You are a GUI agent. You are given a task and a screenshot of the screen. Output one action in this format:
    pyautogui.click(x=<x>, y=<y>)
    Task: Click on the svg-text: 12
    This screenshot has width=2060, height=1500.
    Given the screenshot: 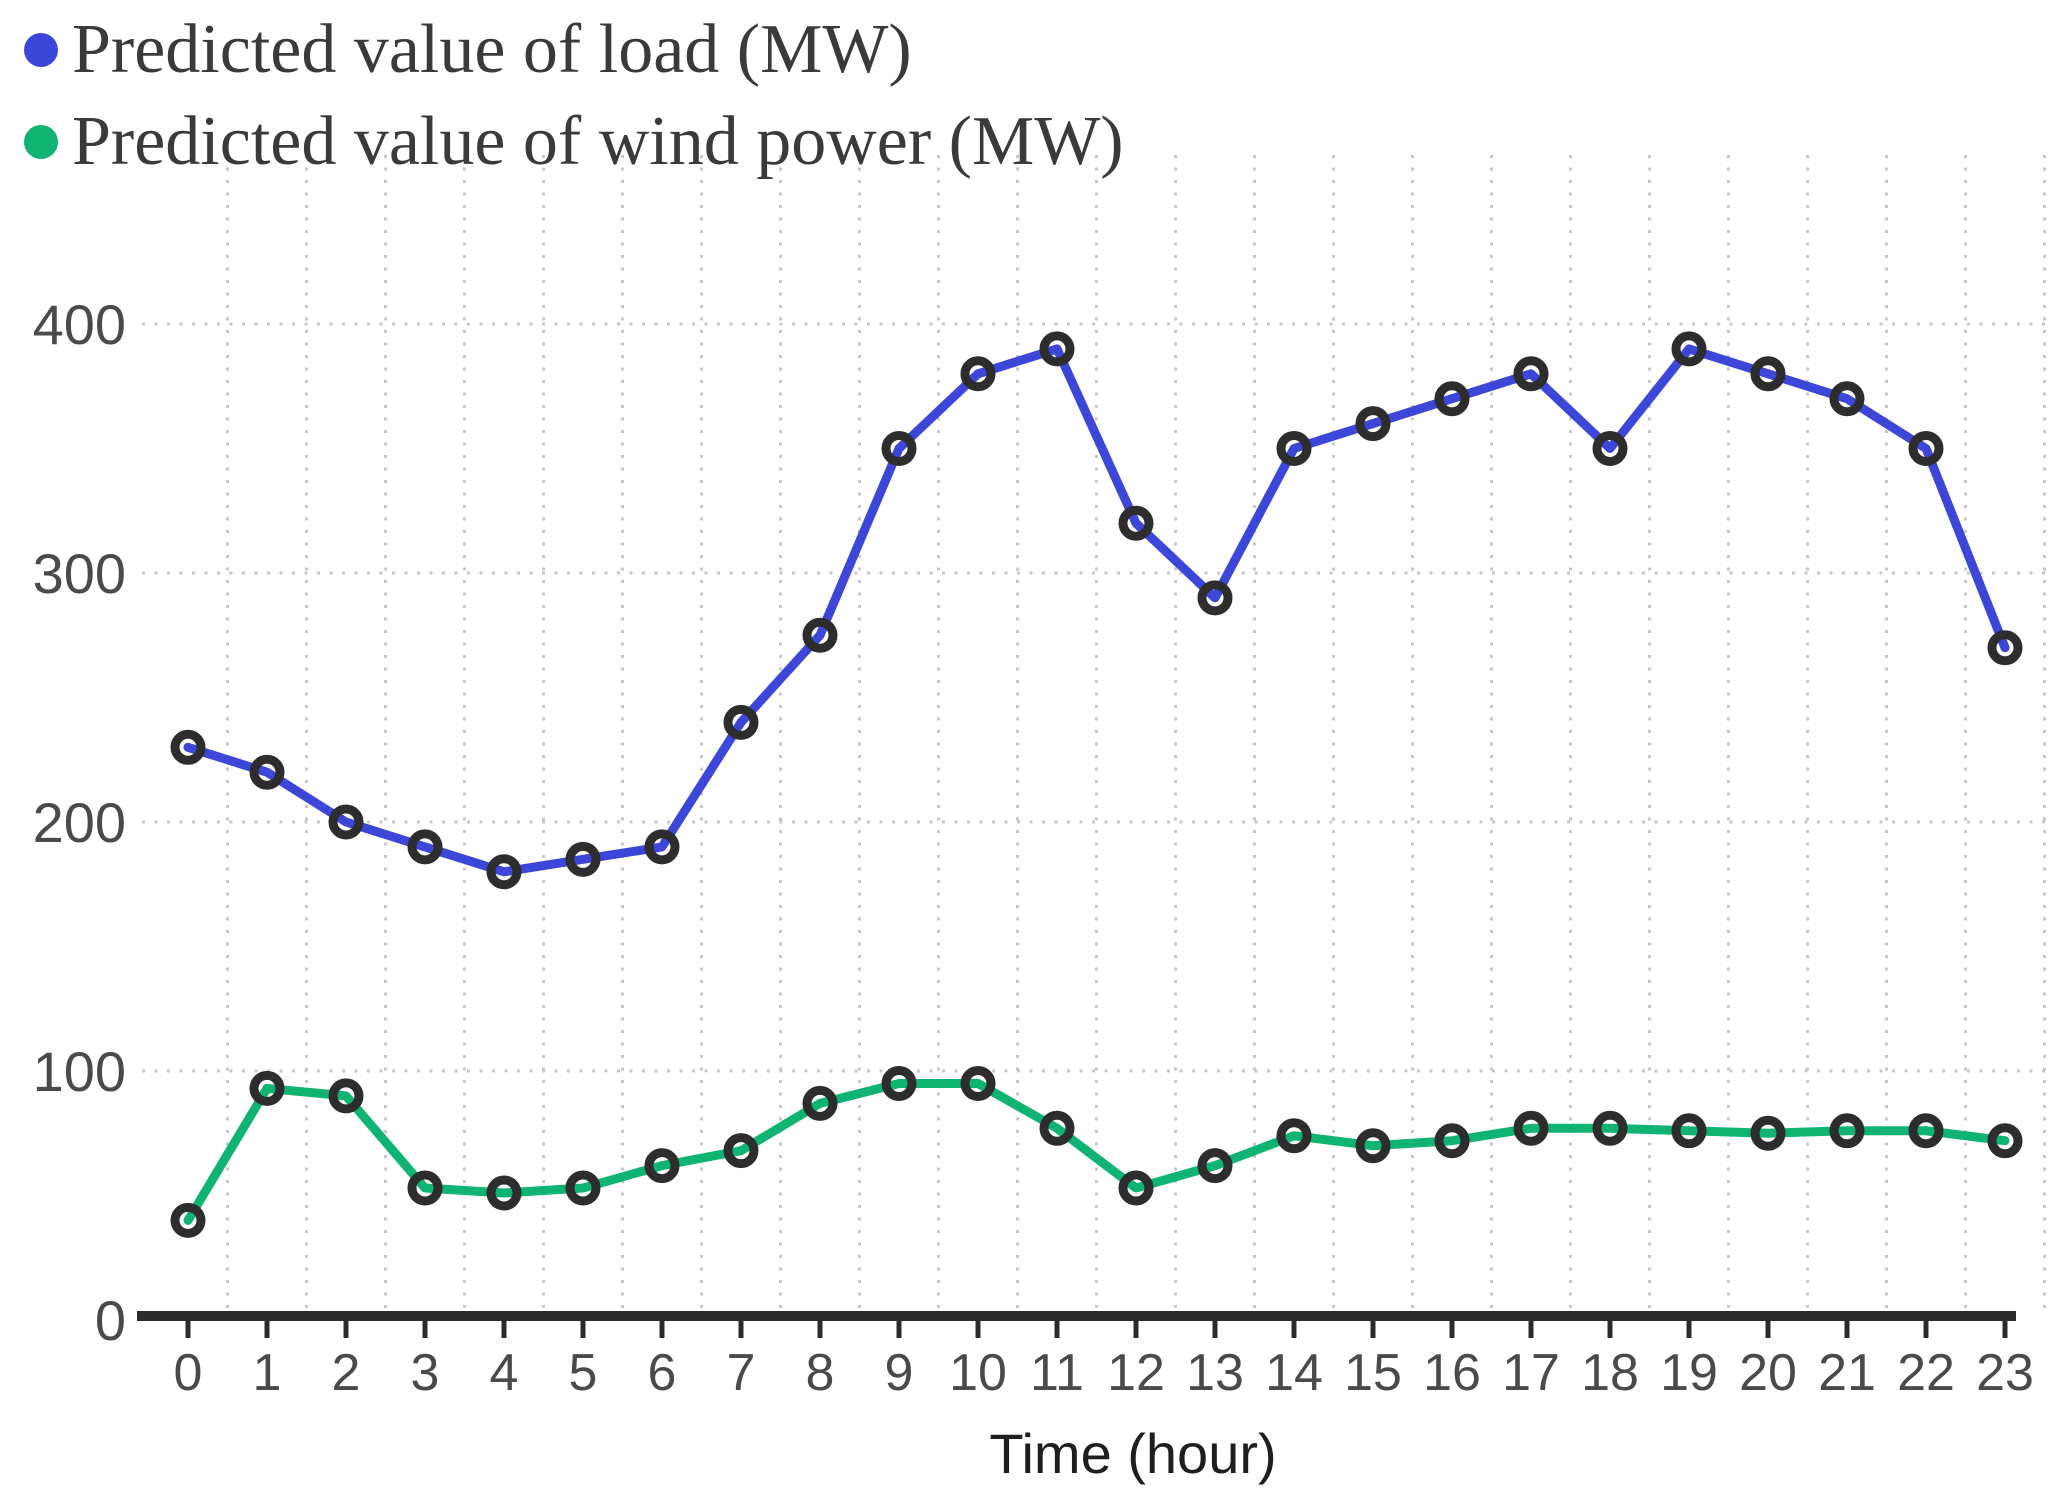 What is the action you would take?
    pyautogui.click(x=1136, y=1373)
    